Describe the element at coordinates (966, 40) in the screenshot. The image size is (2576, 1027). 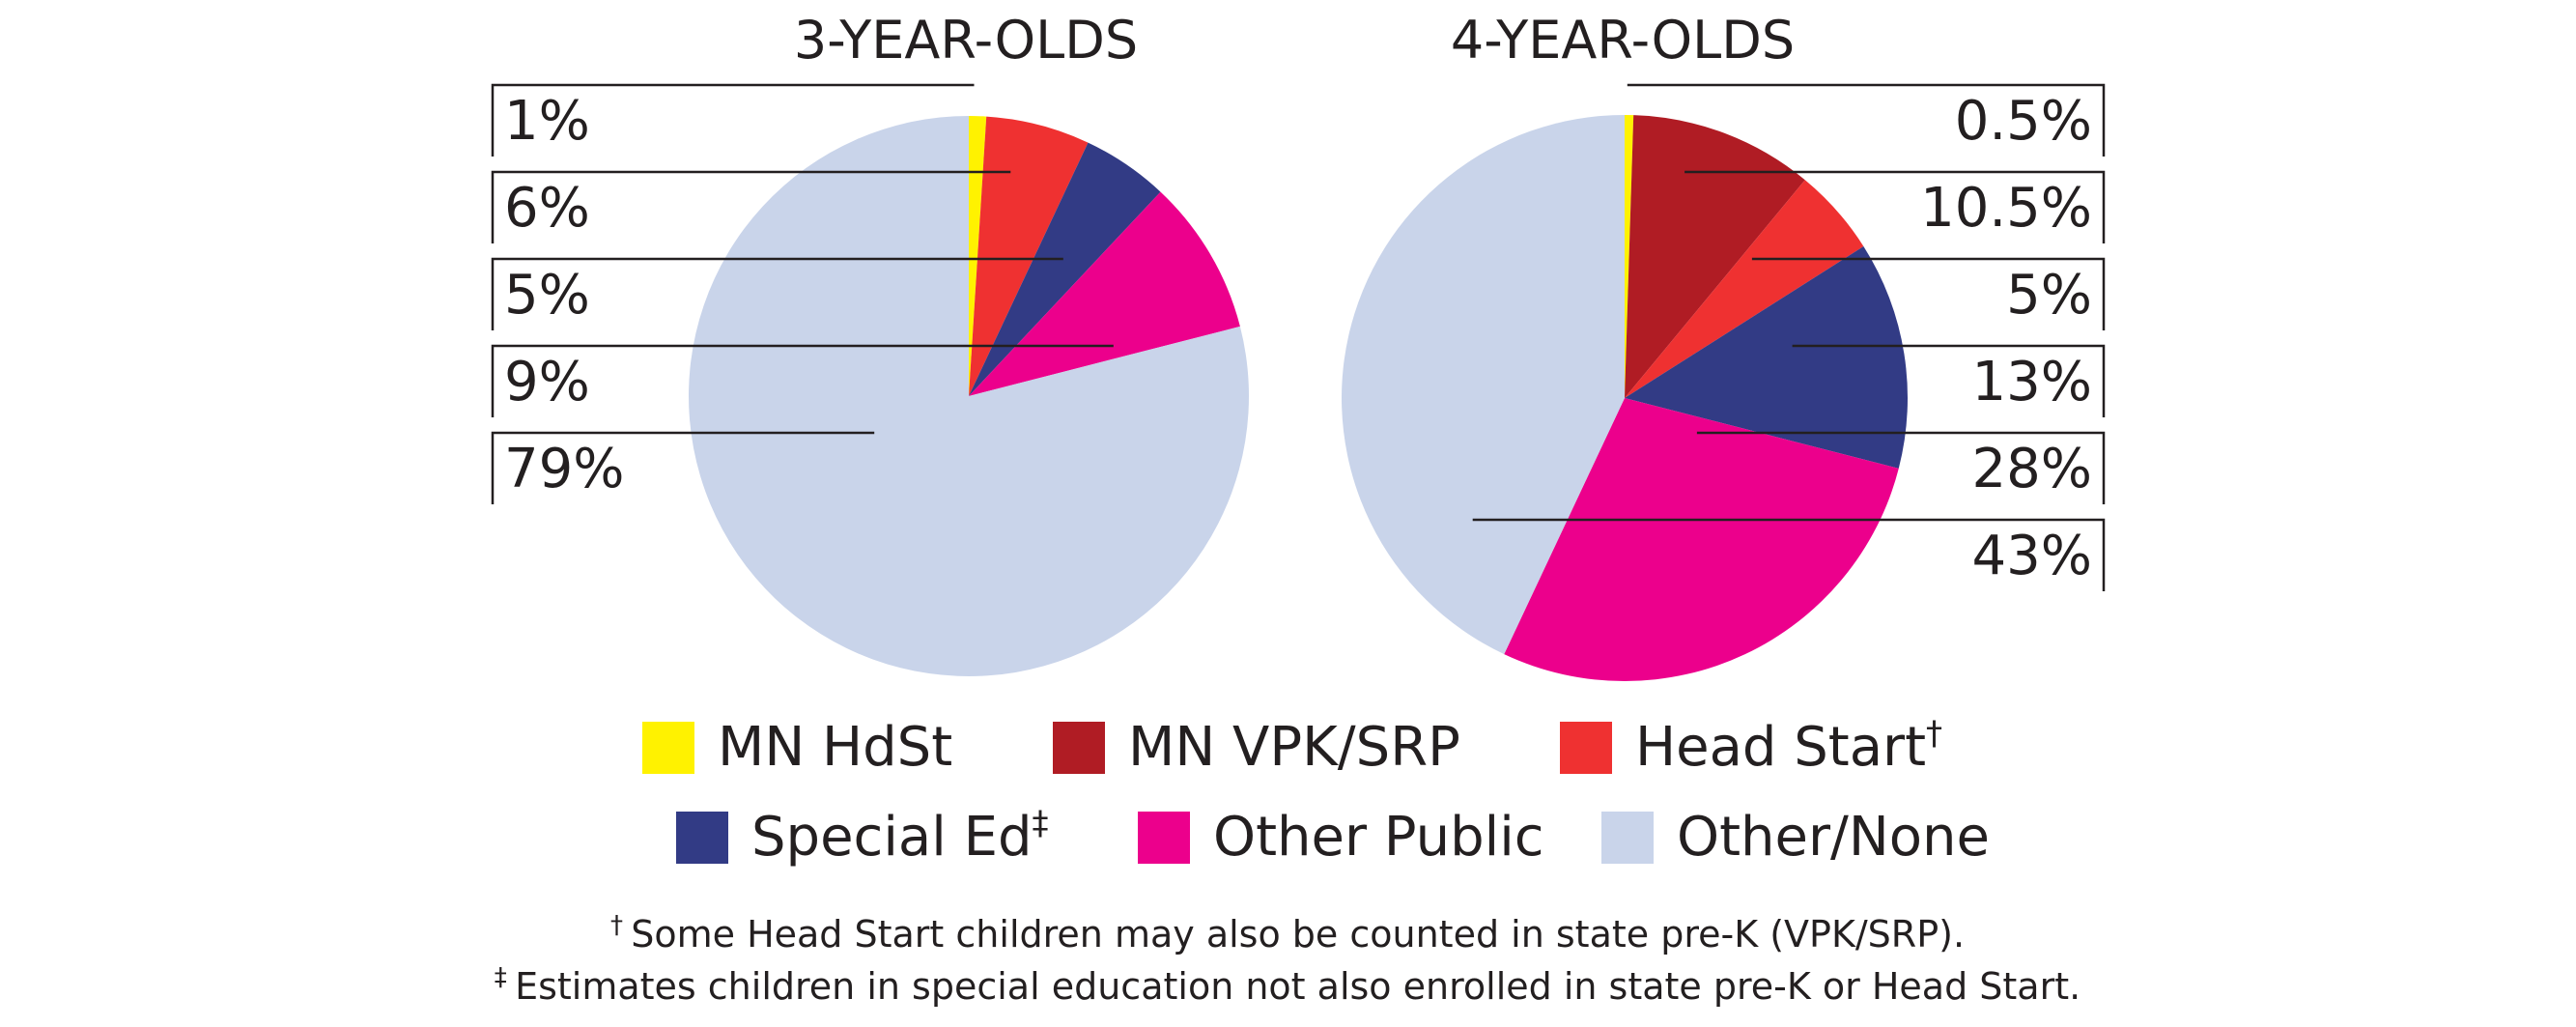
I see `pie-title: 3-YEAR-OLDS` at that location.